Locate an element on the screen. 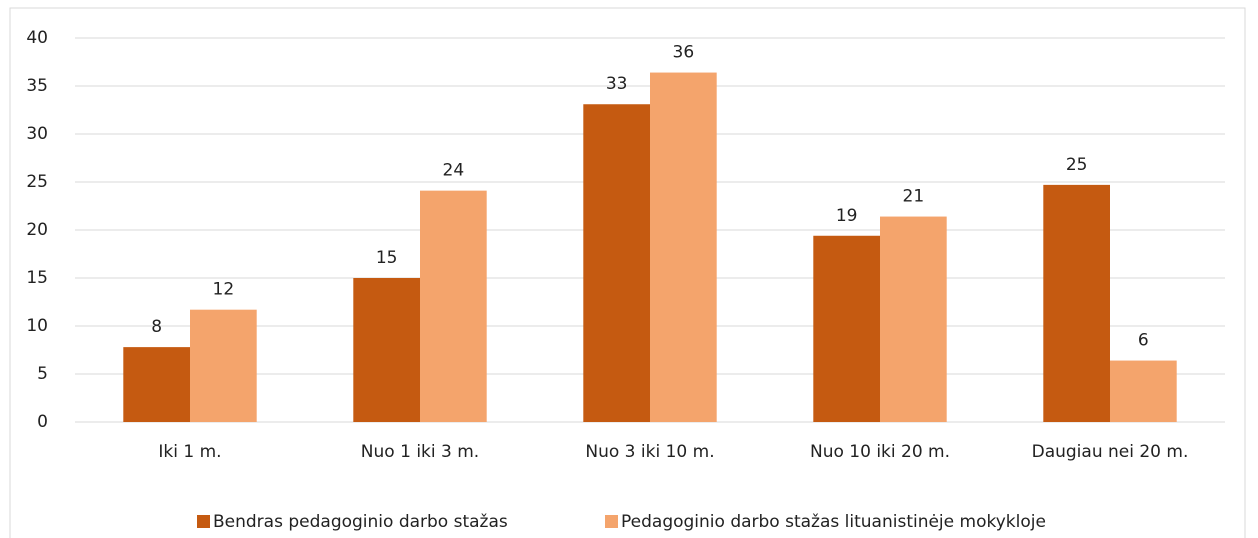  data-label: 21 is located at coordinates (914, 197).